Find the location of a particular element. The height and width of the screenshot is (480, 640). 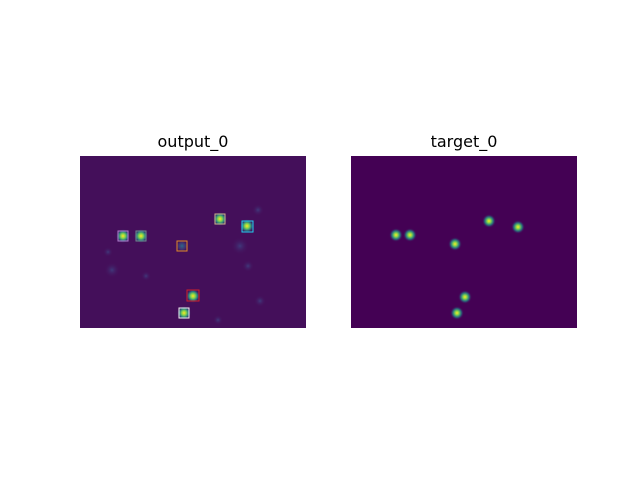

output-panel-title: output_0 is located at coordinates (193, 141).